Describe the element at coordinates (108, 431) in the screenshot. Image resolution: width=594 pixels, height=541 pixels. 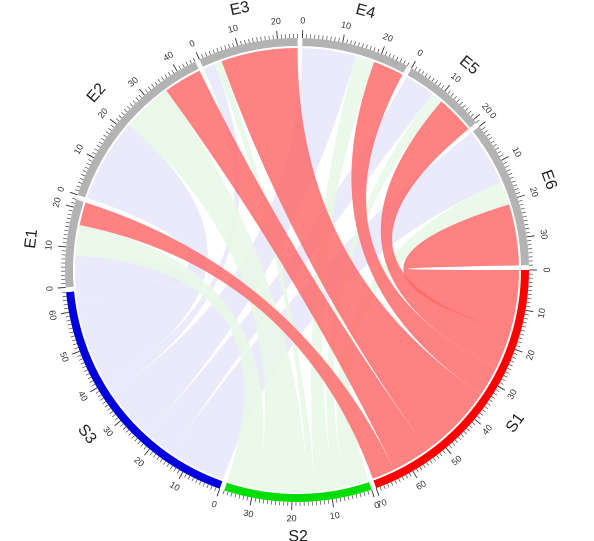
I see `tick-label: 30` at that location.